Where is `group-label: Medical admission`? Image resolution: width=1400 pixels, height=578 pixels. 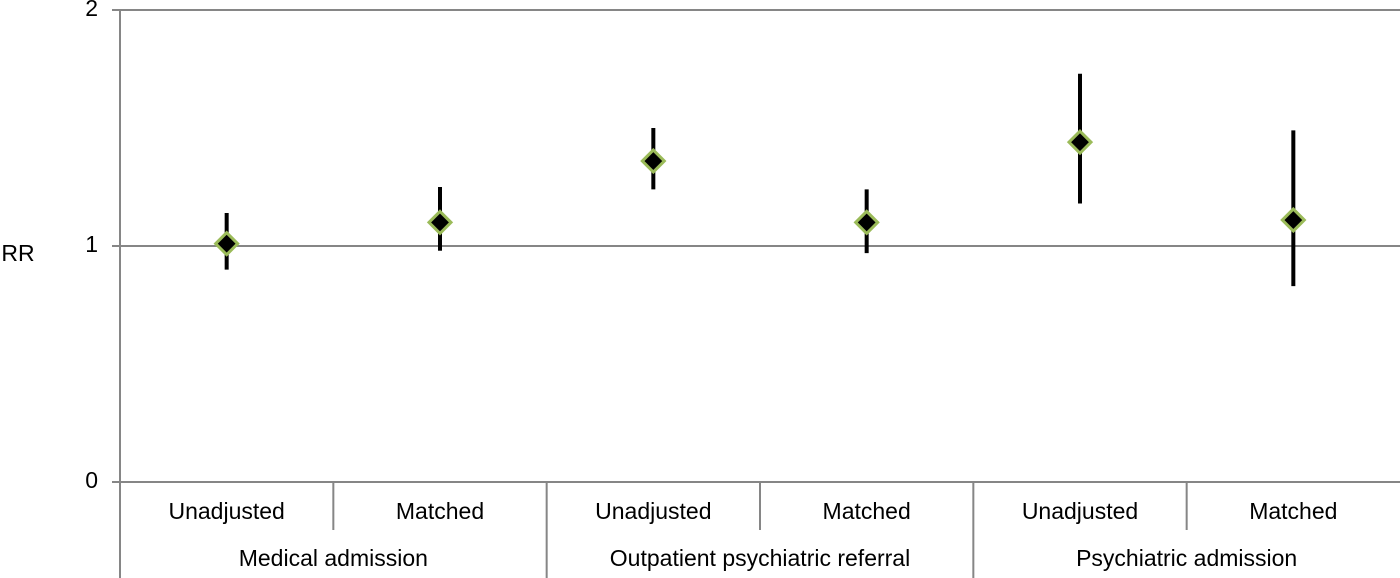
group-label: Medical admission is located at coordinates (333, 558).